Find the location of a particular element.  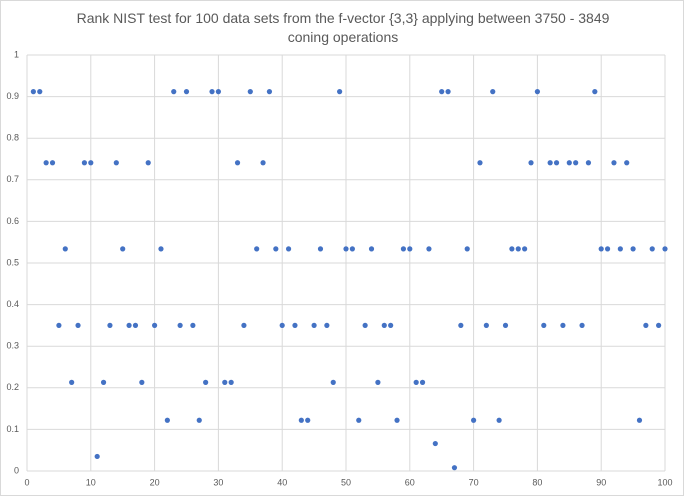

x-tick-label: 100 is located at coordinates (664, 482).